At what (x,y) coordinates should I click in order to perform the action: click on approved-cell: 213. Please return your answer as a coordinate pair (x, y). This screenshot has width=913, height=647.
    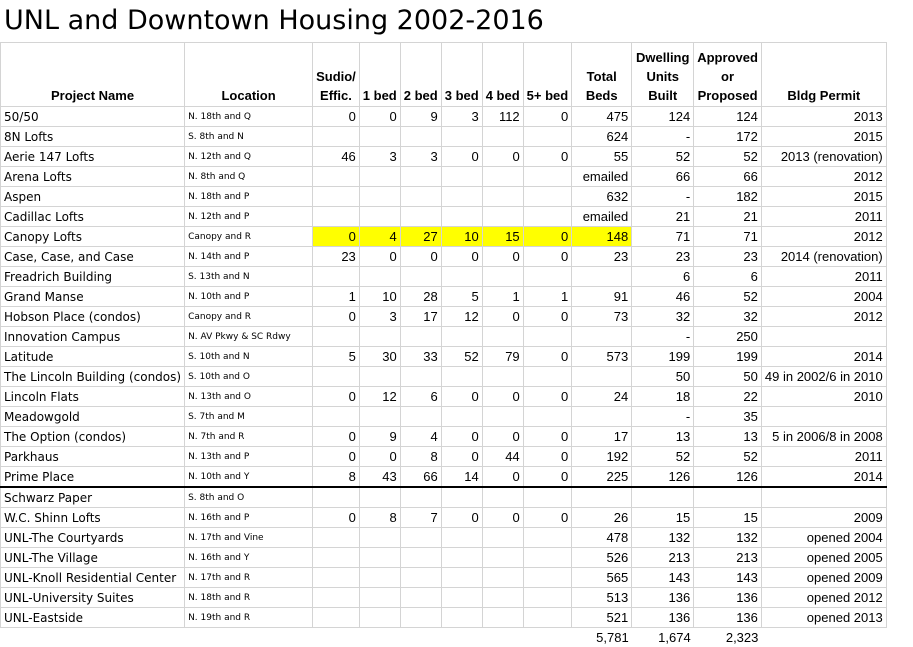
    Looking at the image, I should click on (728, 558).